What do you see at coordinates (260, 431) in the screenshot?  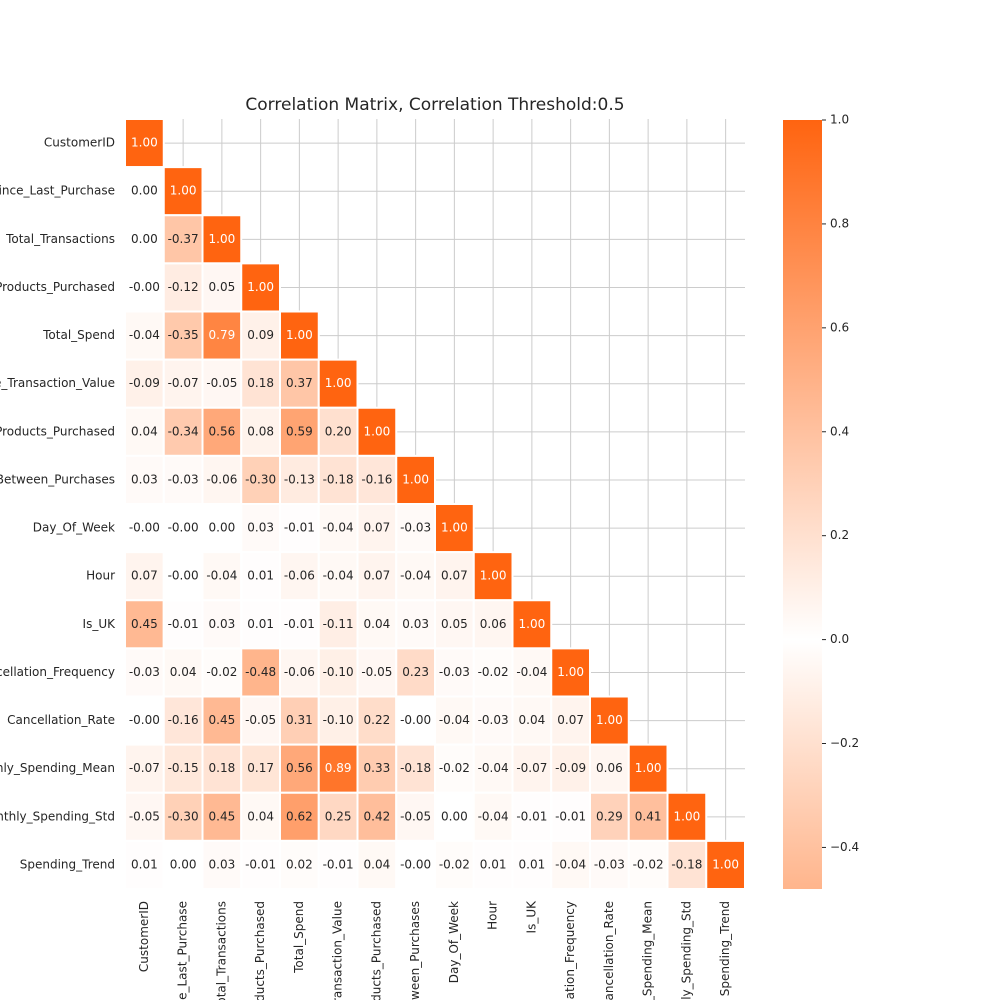 I see `cell-label: 0.08` at bounding box center [260, 431].